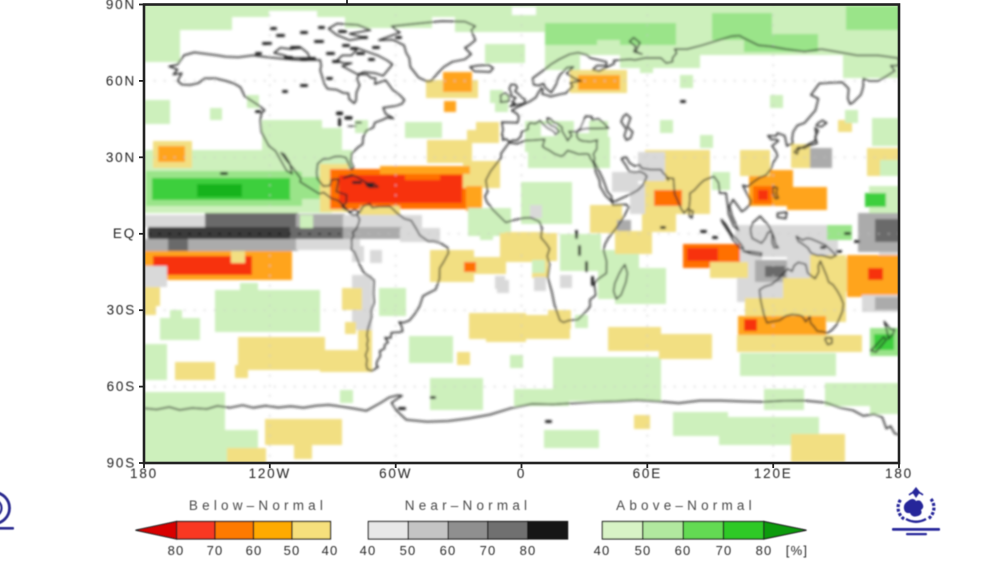 The width and height of the screenshot is (998, 562). Describe the element at coordinates (121, 80) in the screenshot. I see `svg-text: 60N` at that location.